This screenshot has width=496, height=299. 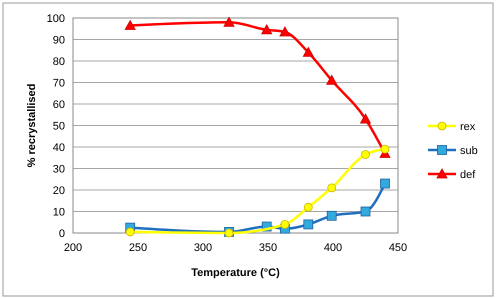 I want to click on y-tick-label: 20, so click(x=58, y=190).